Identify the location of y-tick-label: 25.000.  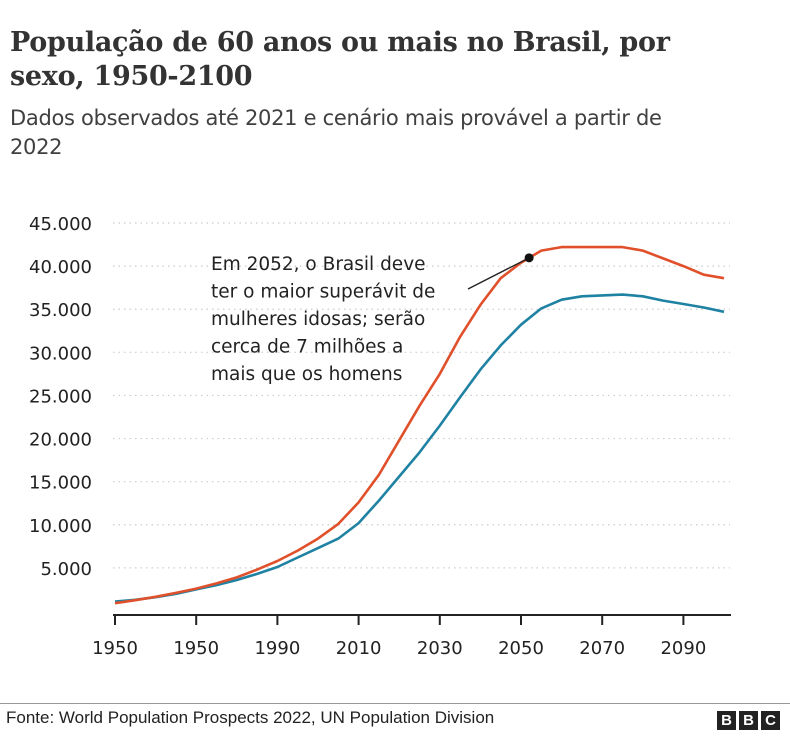
(60, 396).